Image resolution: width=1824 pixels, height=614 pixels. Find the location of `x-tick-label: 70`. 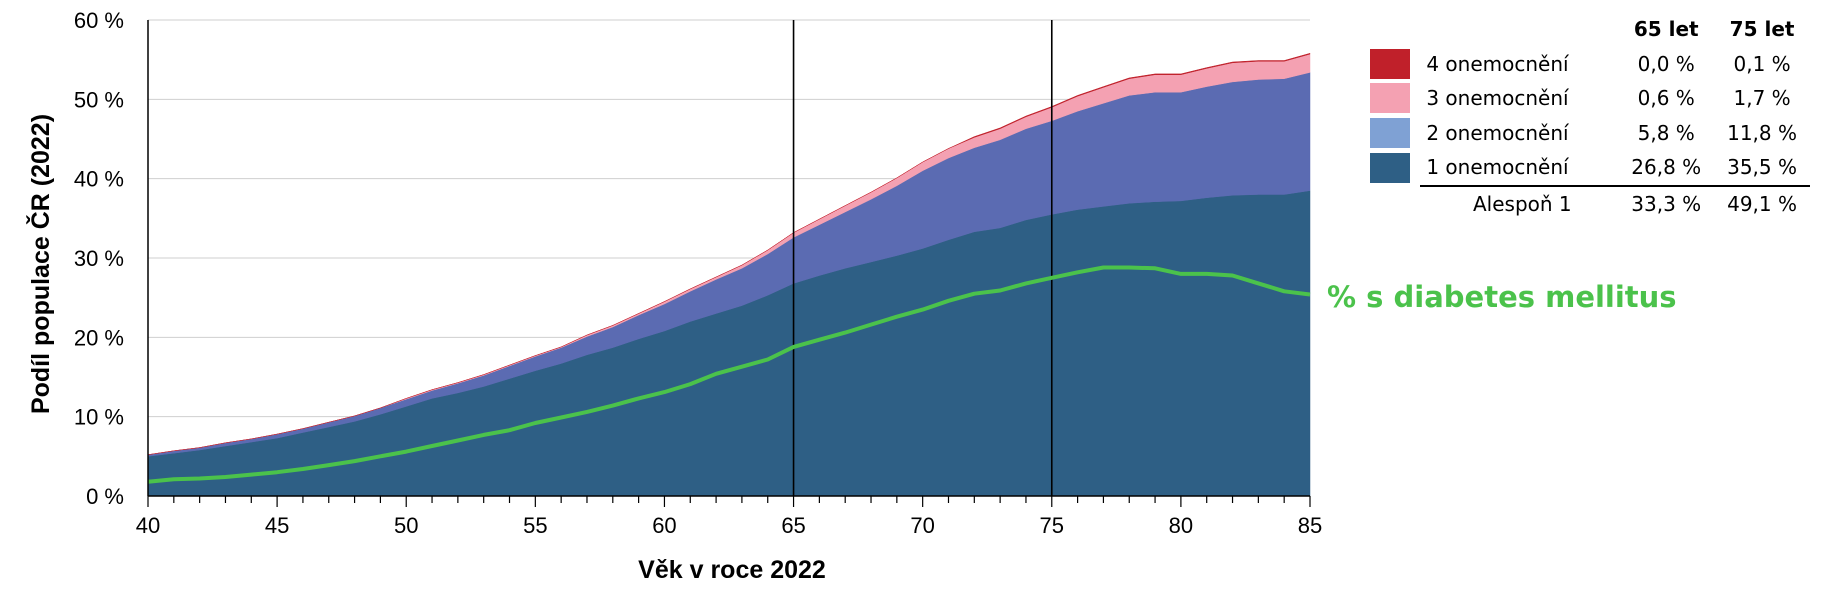

x-tick-label: 70 is located at coordinates (922, 525).